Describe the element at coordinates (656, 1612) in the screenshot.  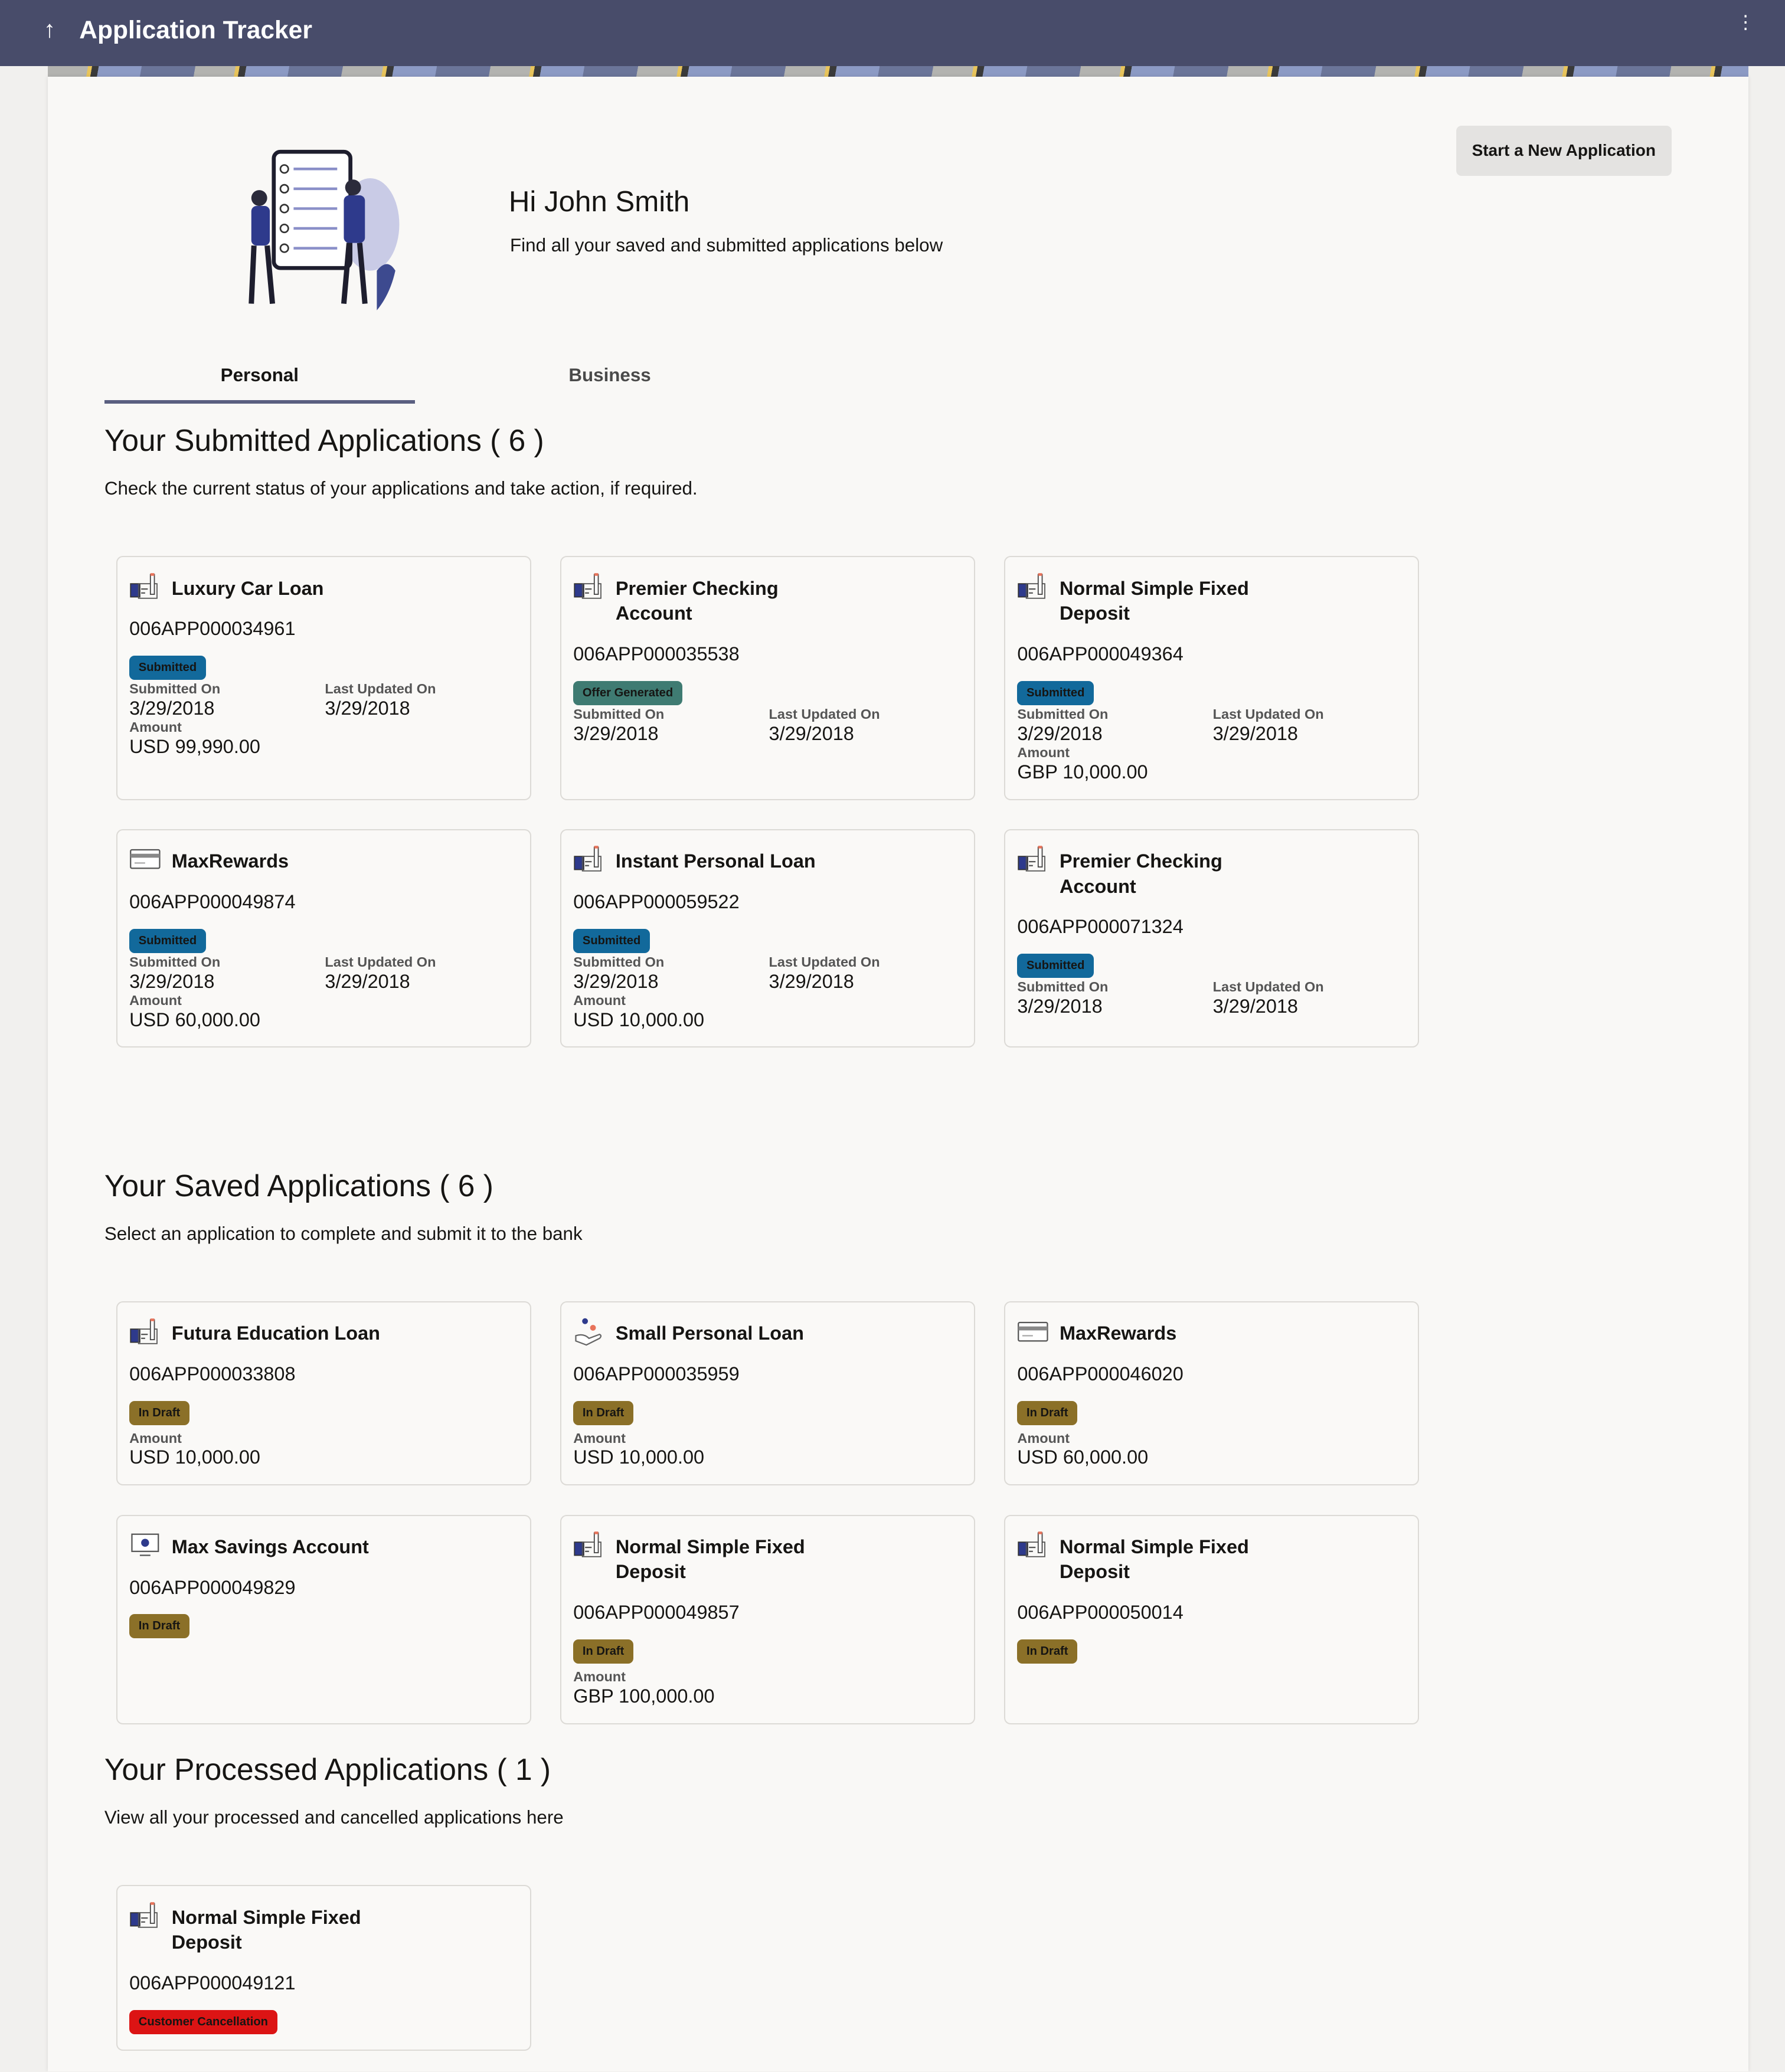
I see `application-id: 006APP000049857` at that location.